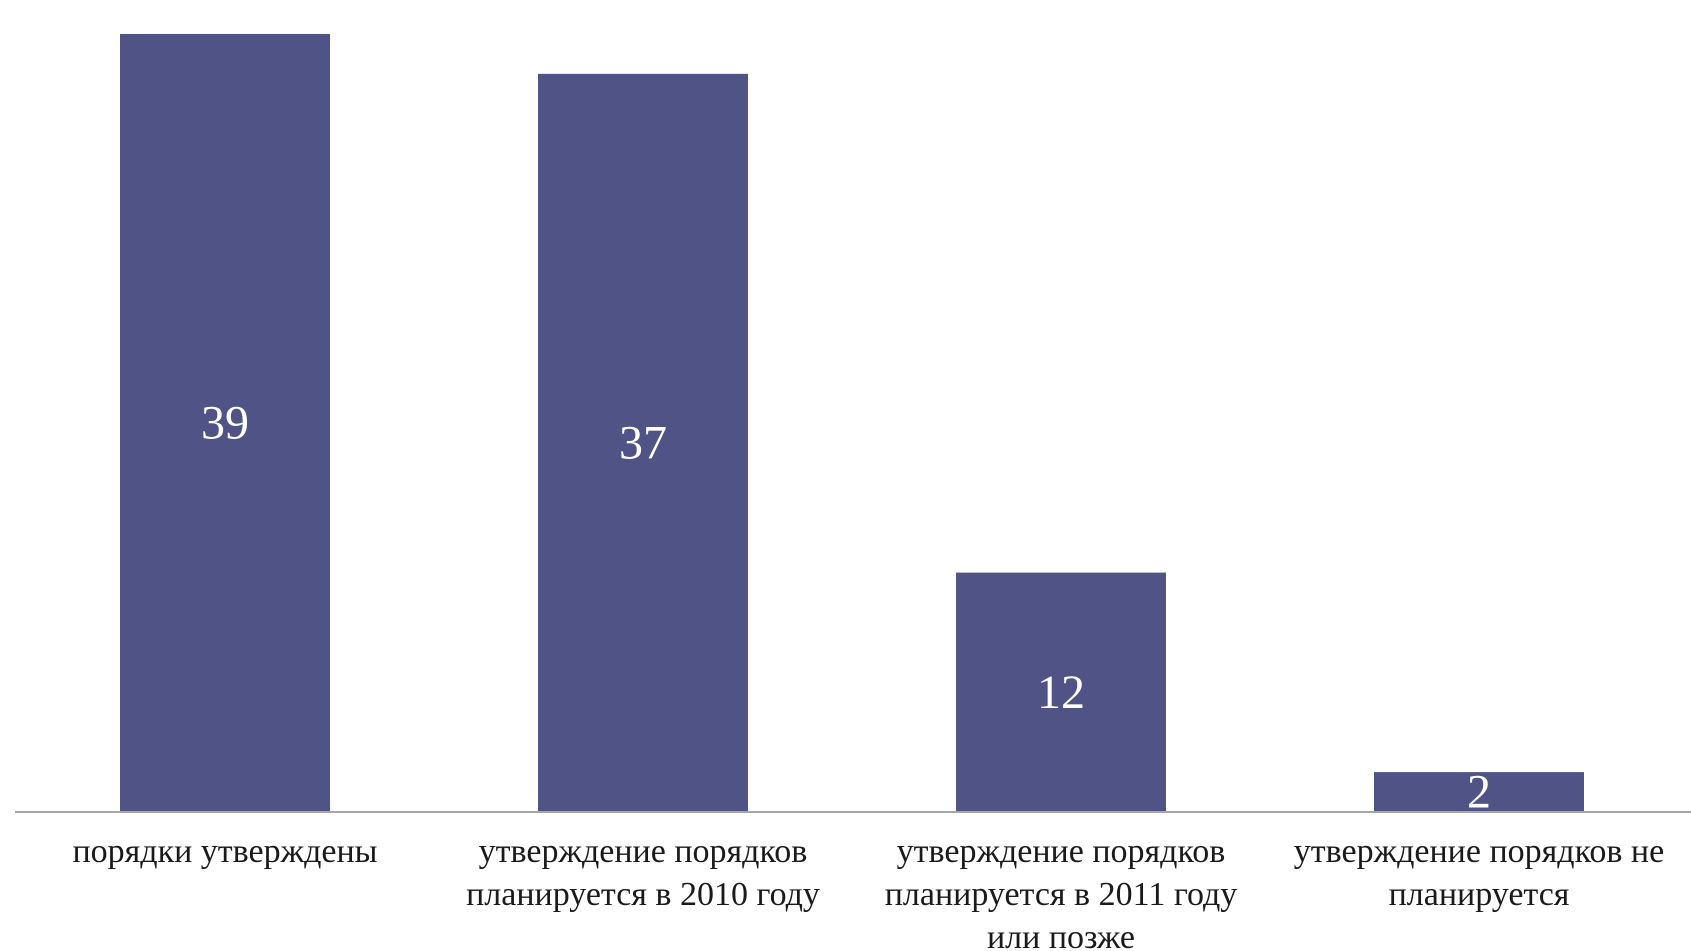 This screenshot has height=951, width=1691. What do you see at coordinates (1479, 894) in the screenshot?
I see `category-label-line: планируется` at bounding box center [1479, 894].